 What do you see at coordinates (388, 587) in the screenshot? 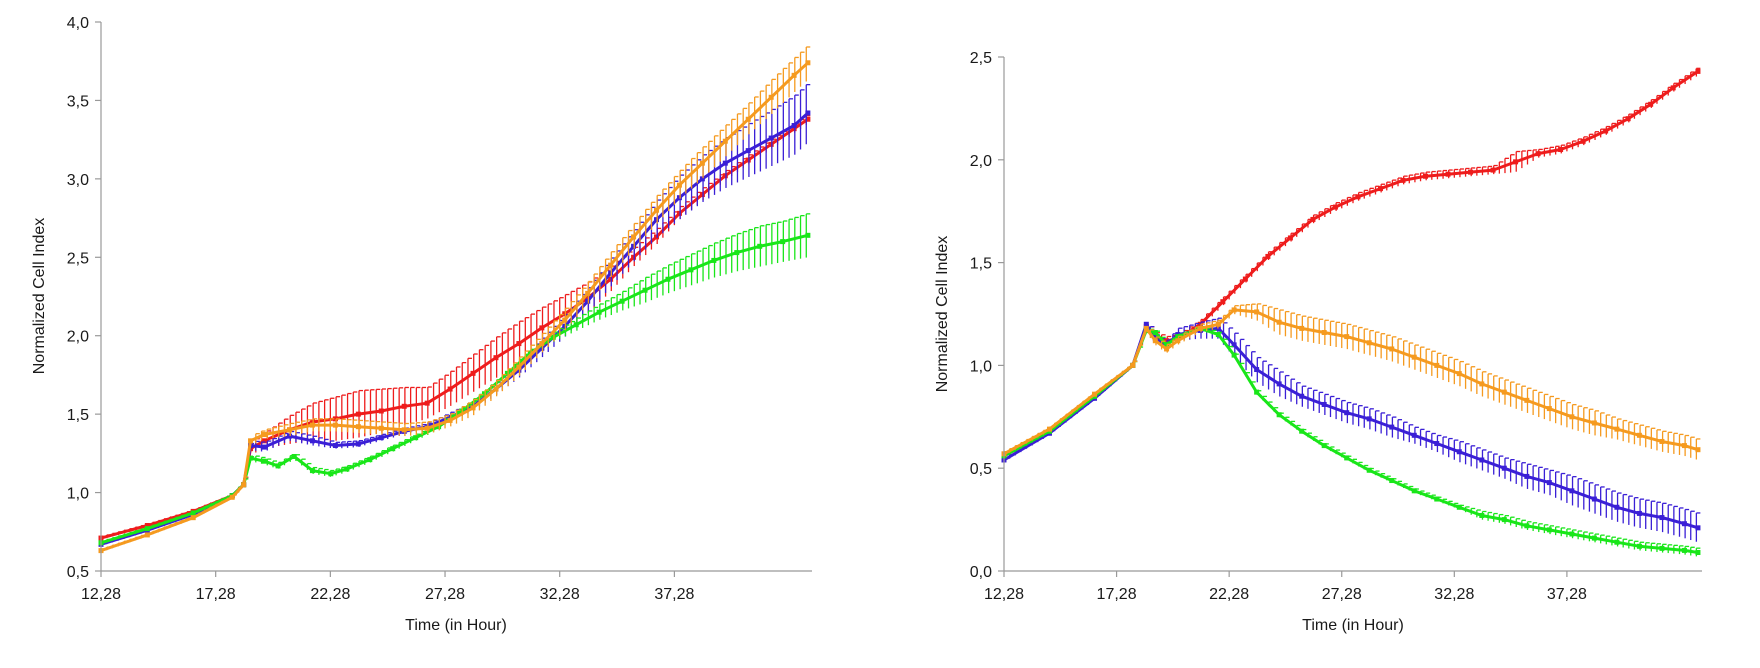
I see `left-chart-x-ticks: 12,28 17,28 22,28 27,28 32,28 37,28` at bounding box center [388, 587].